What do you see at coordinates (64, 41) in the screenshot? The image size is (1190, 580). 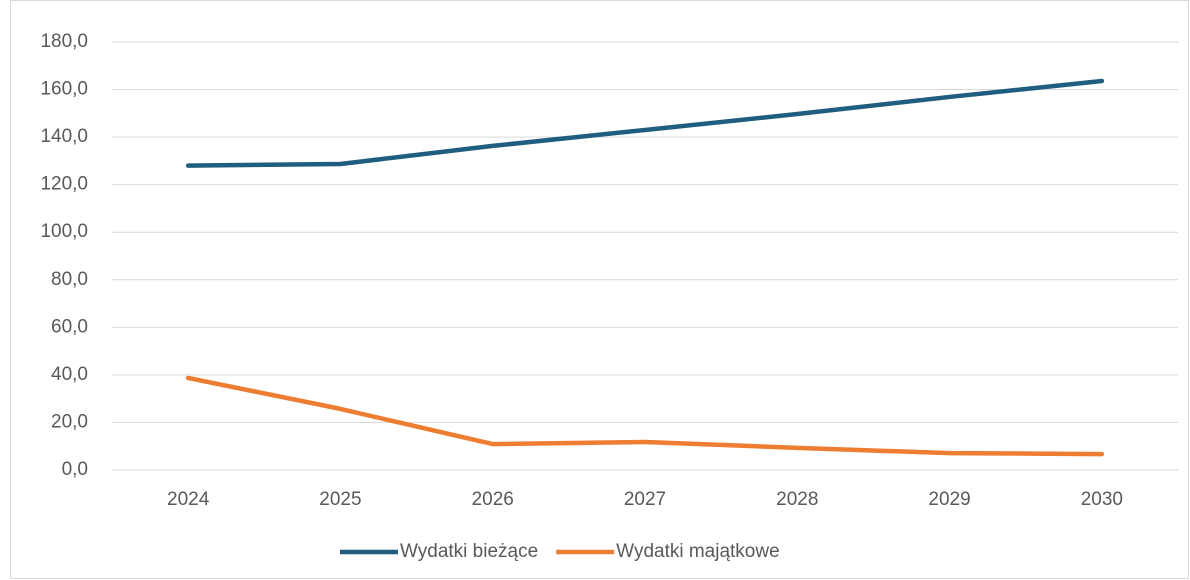 I see `y-tick-label: 180,0` at bounding box center [64, 41].